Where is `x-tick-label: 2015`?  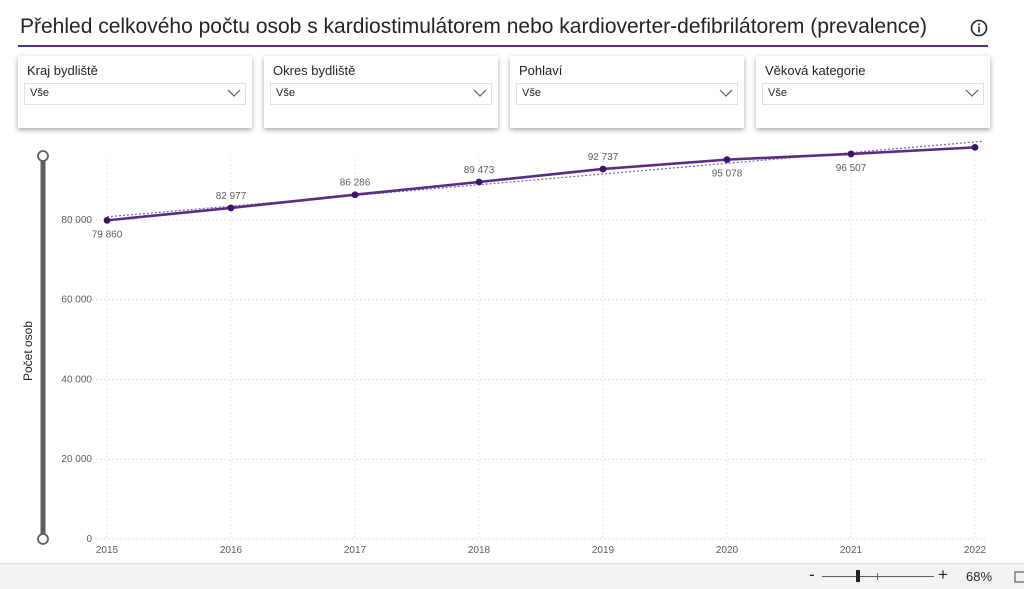
x-tick-label: 2015 is located at coordinates (107, 550).